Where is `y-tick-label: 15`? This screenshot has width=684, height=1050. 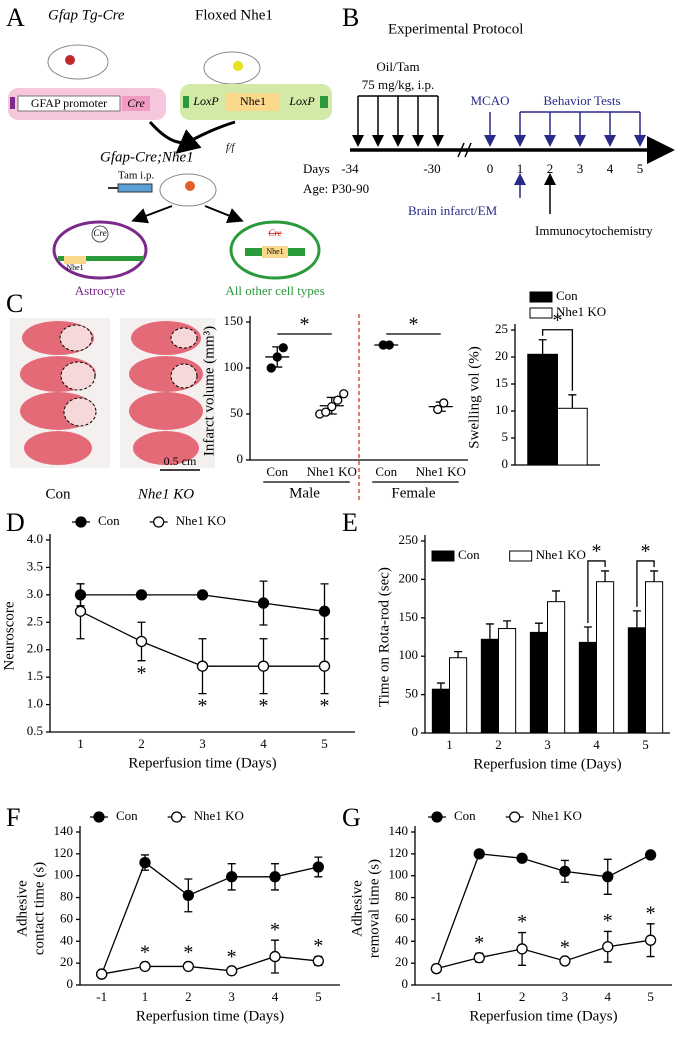 y-tick-label: 15 is located at coordinates (501, 382).